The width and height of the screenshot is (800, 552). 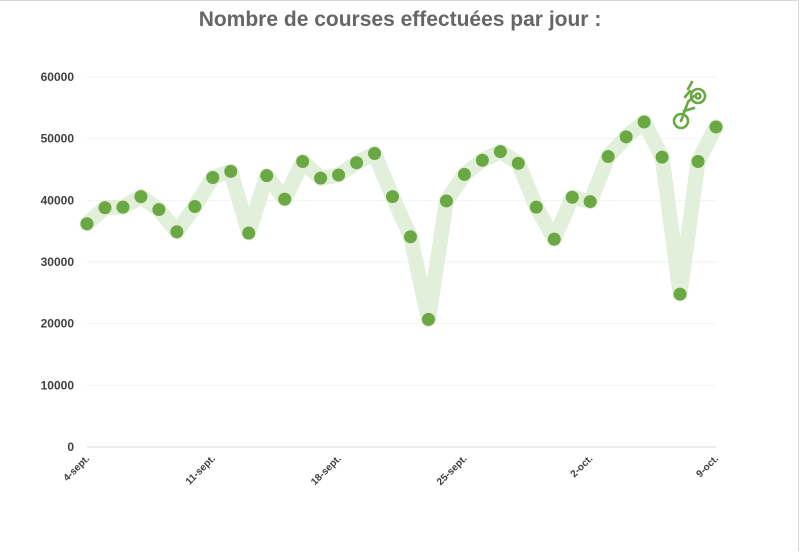 I want to click on y-tick-label: 20000, so click(x=58, y=324).